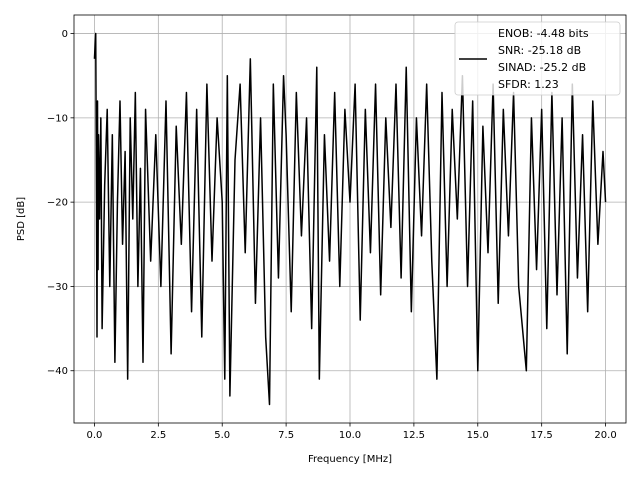 This screenshot has width=640, height=480. Describe the element at coordinates (65, 34) in the screenshot. I see `y-tick-label: 0` at that location.